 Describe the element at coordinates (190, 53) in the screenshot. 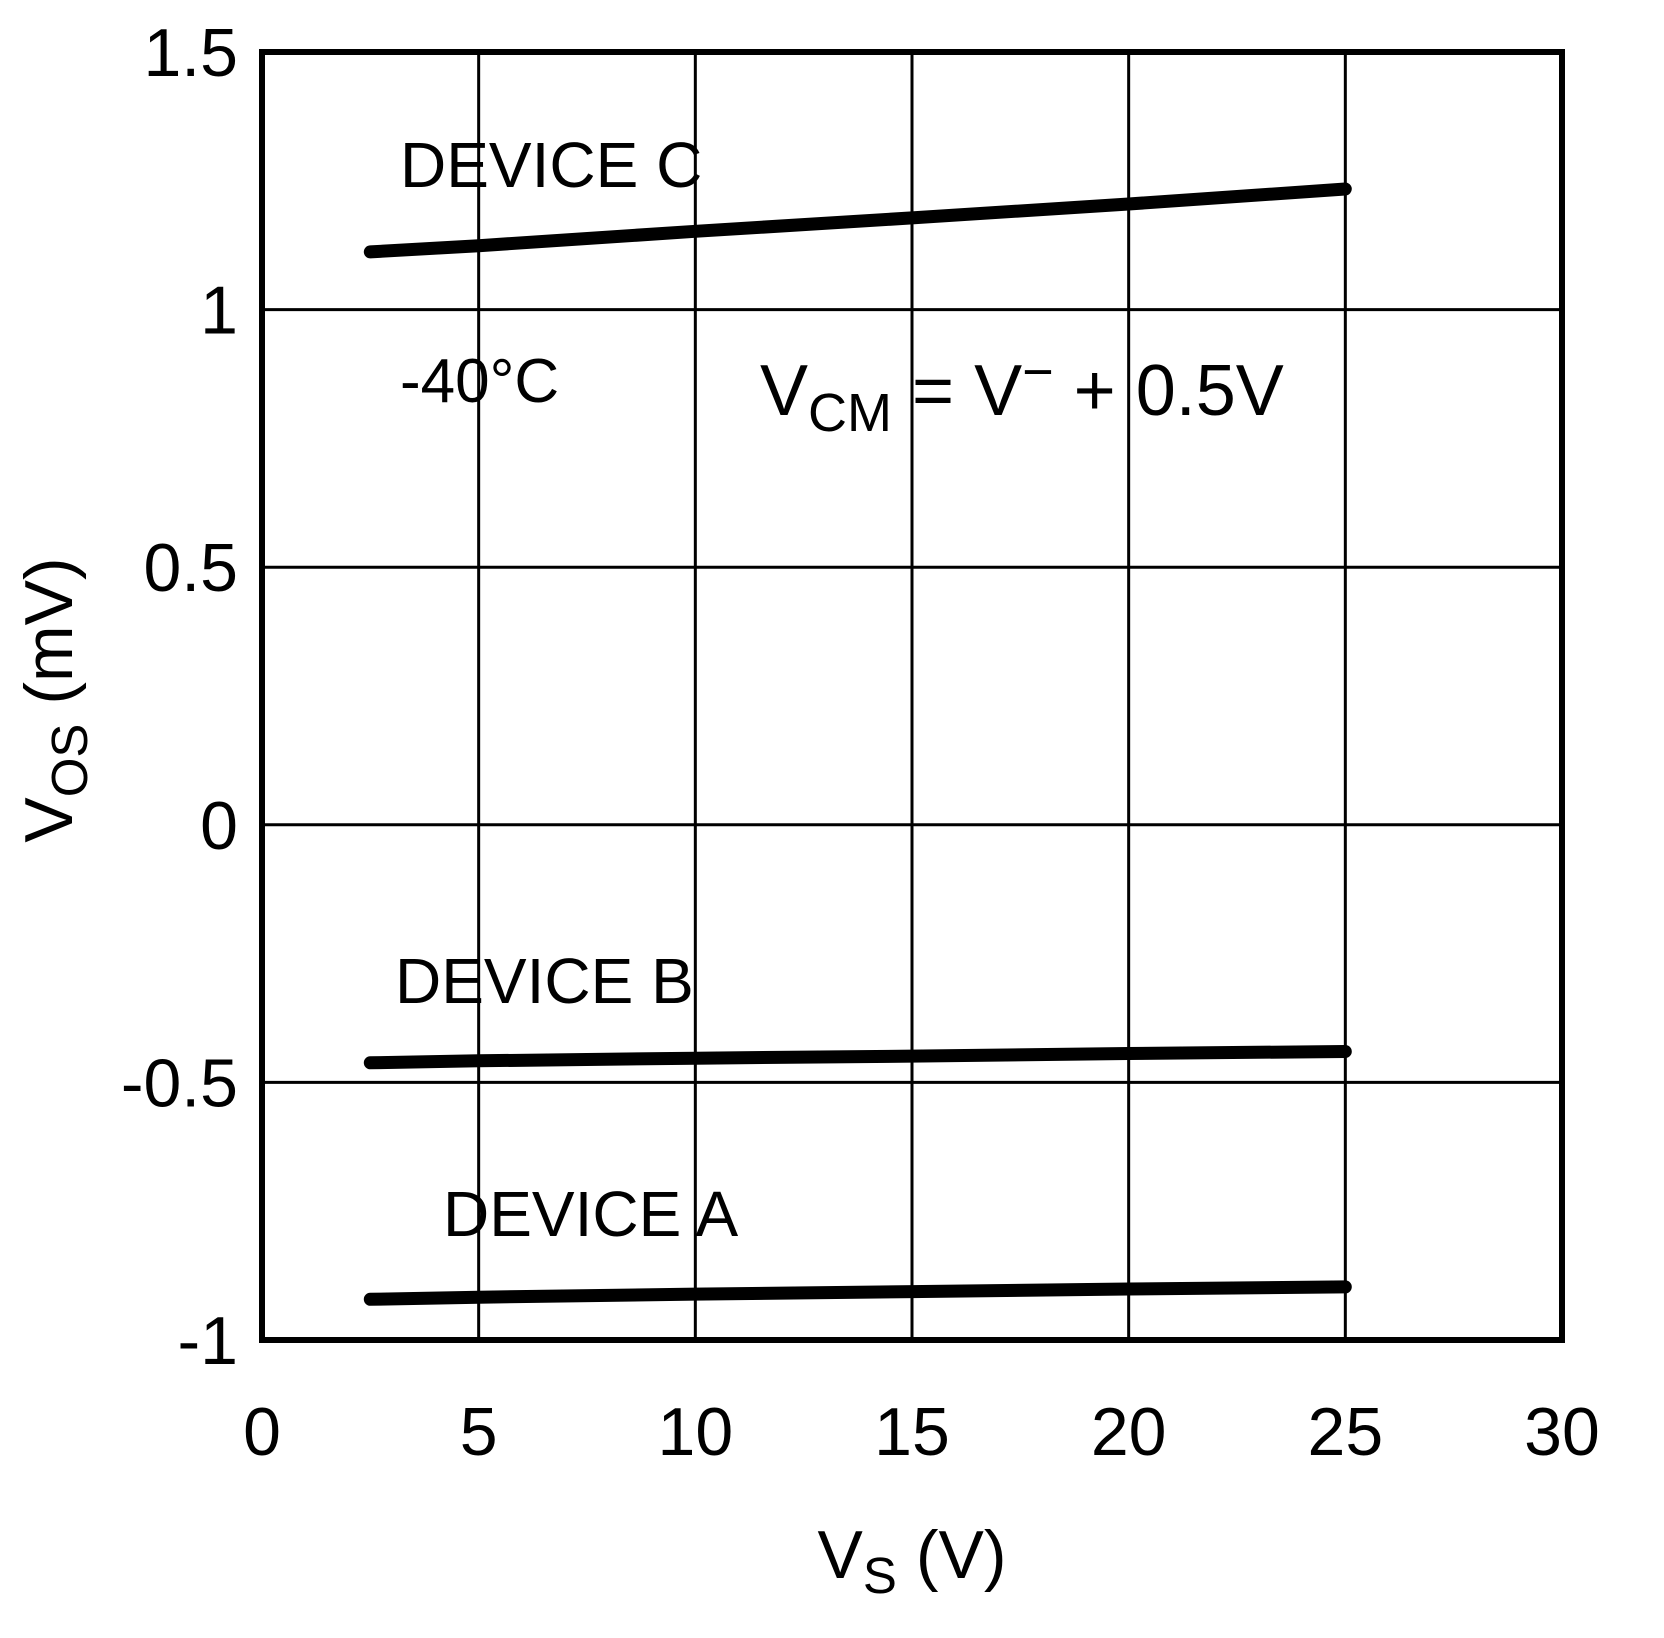

I see `y-tick-label-1.5: 1.5` at that location.